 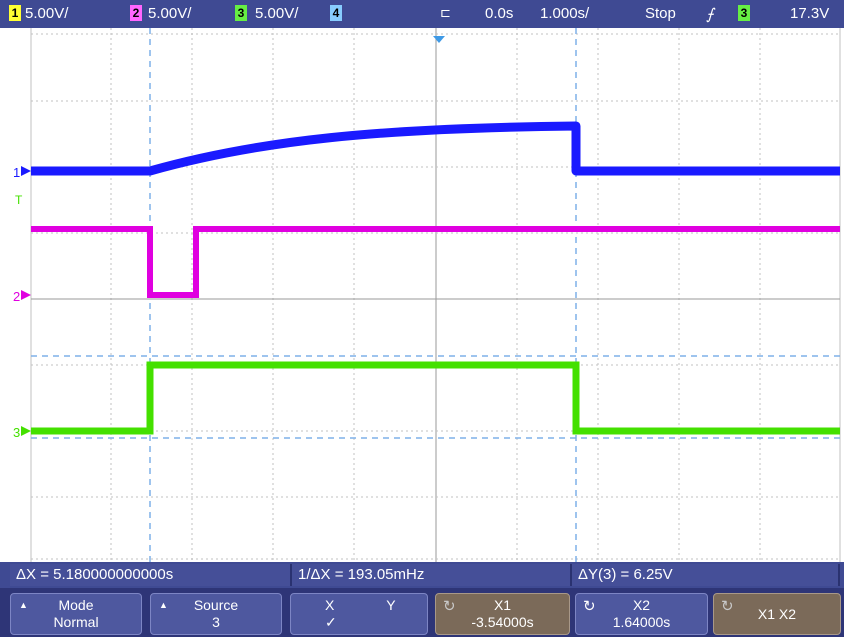 What do you see at coordinates (502, 614) in the screenshot?
I see `x1-softkey: ↻ X1 -3.54000s` at bounding box center [502, 614].